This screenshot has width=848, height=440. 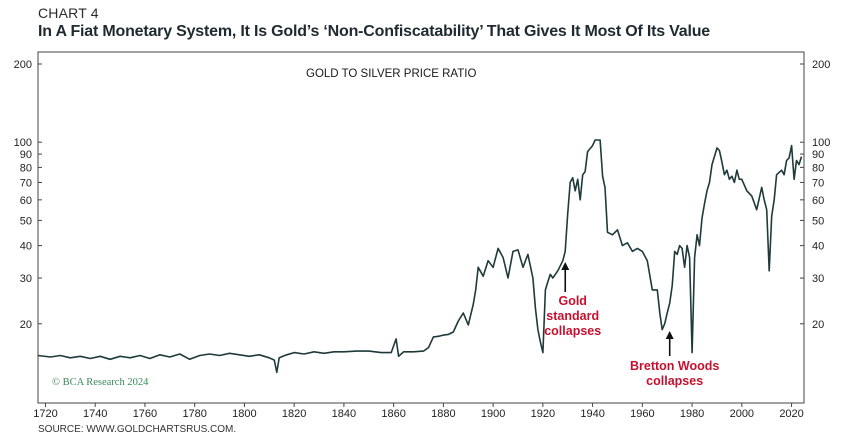 What do you see at coordinates (818, 221) in the screenshot?
I see `y-tick-right-50: 50` at bounding box center [818, 221].